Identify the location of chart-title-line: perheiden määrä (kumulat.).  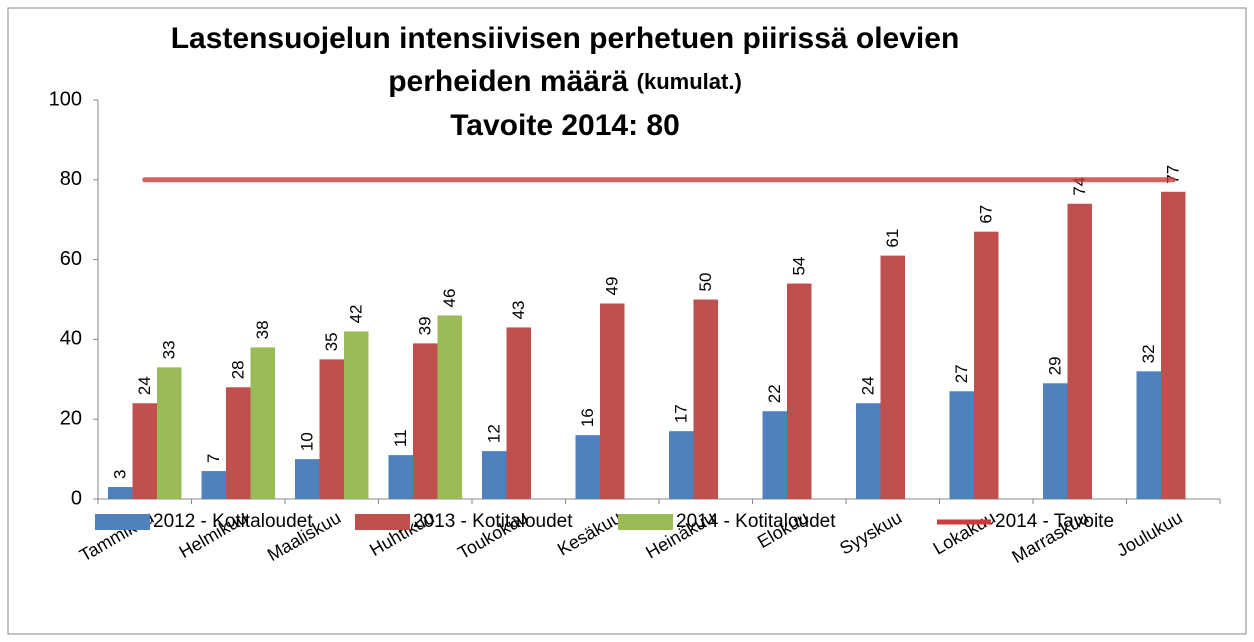
(565, 81).